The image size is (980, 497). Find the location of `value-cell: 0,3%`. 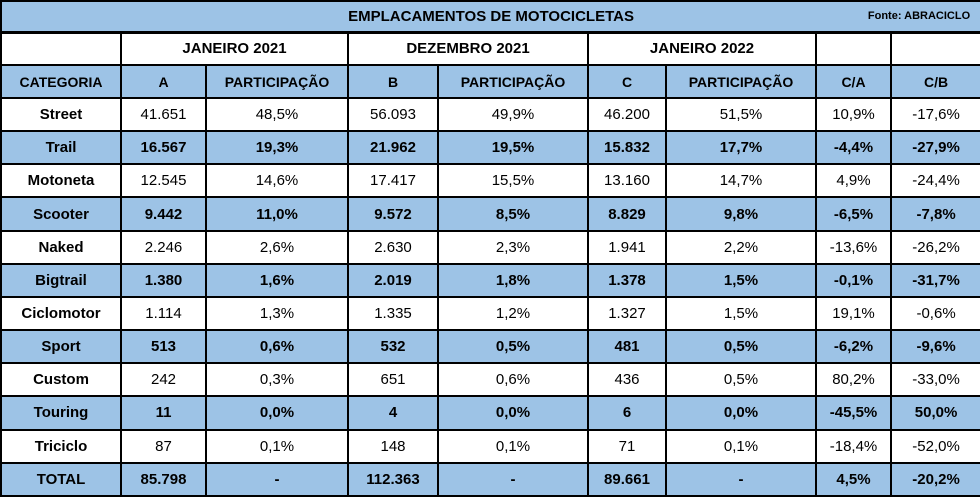

value-cell: 0,3% is located at coordinates (277, 380).